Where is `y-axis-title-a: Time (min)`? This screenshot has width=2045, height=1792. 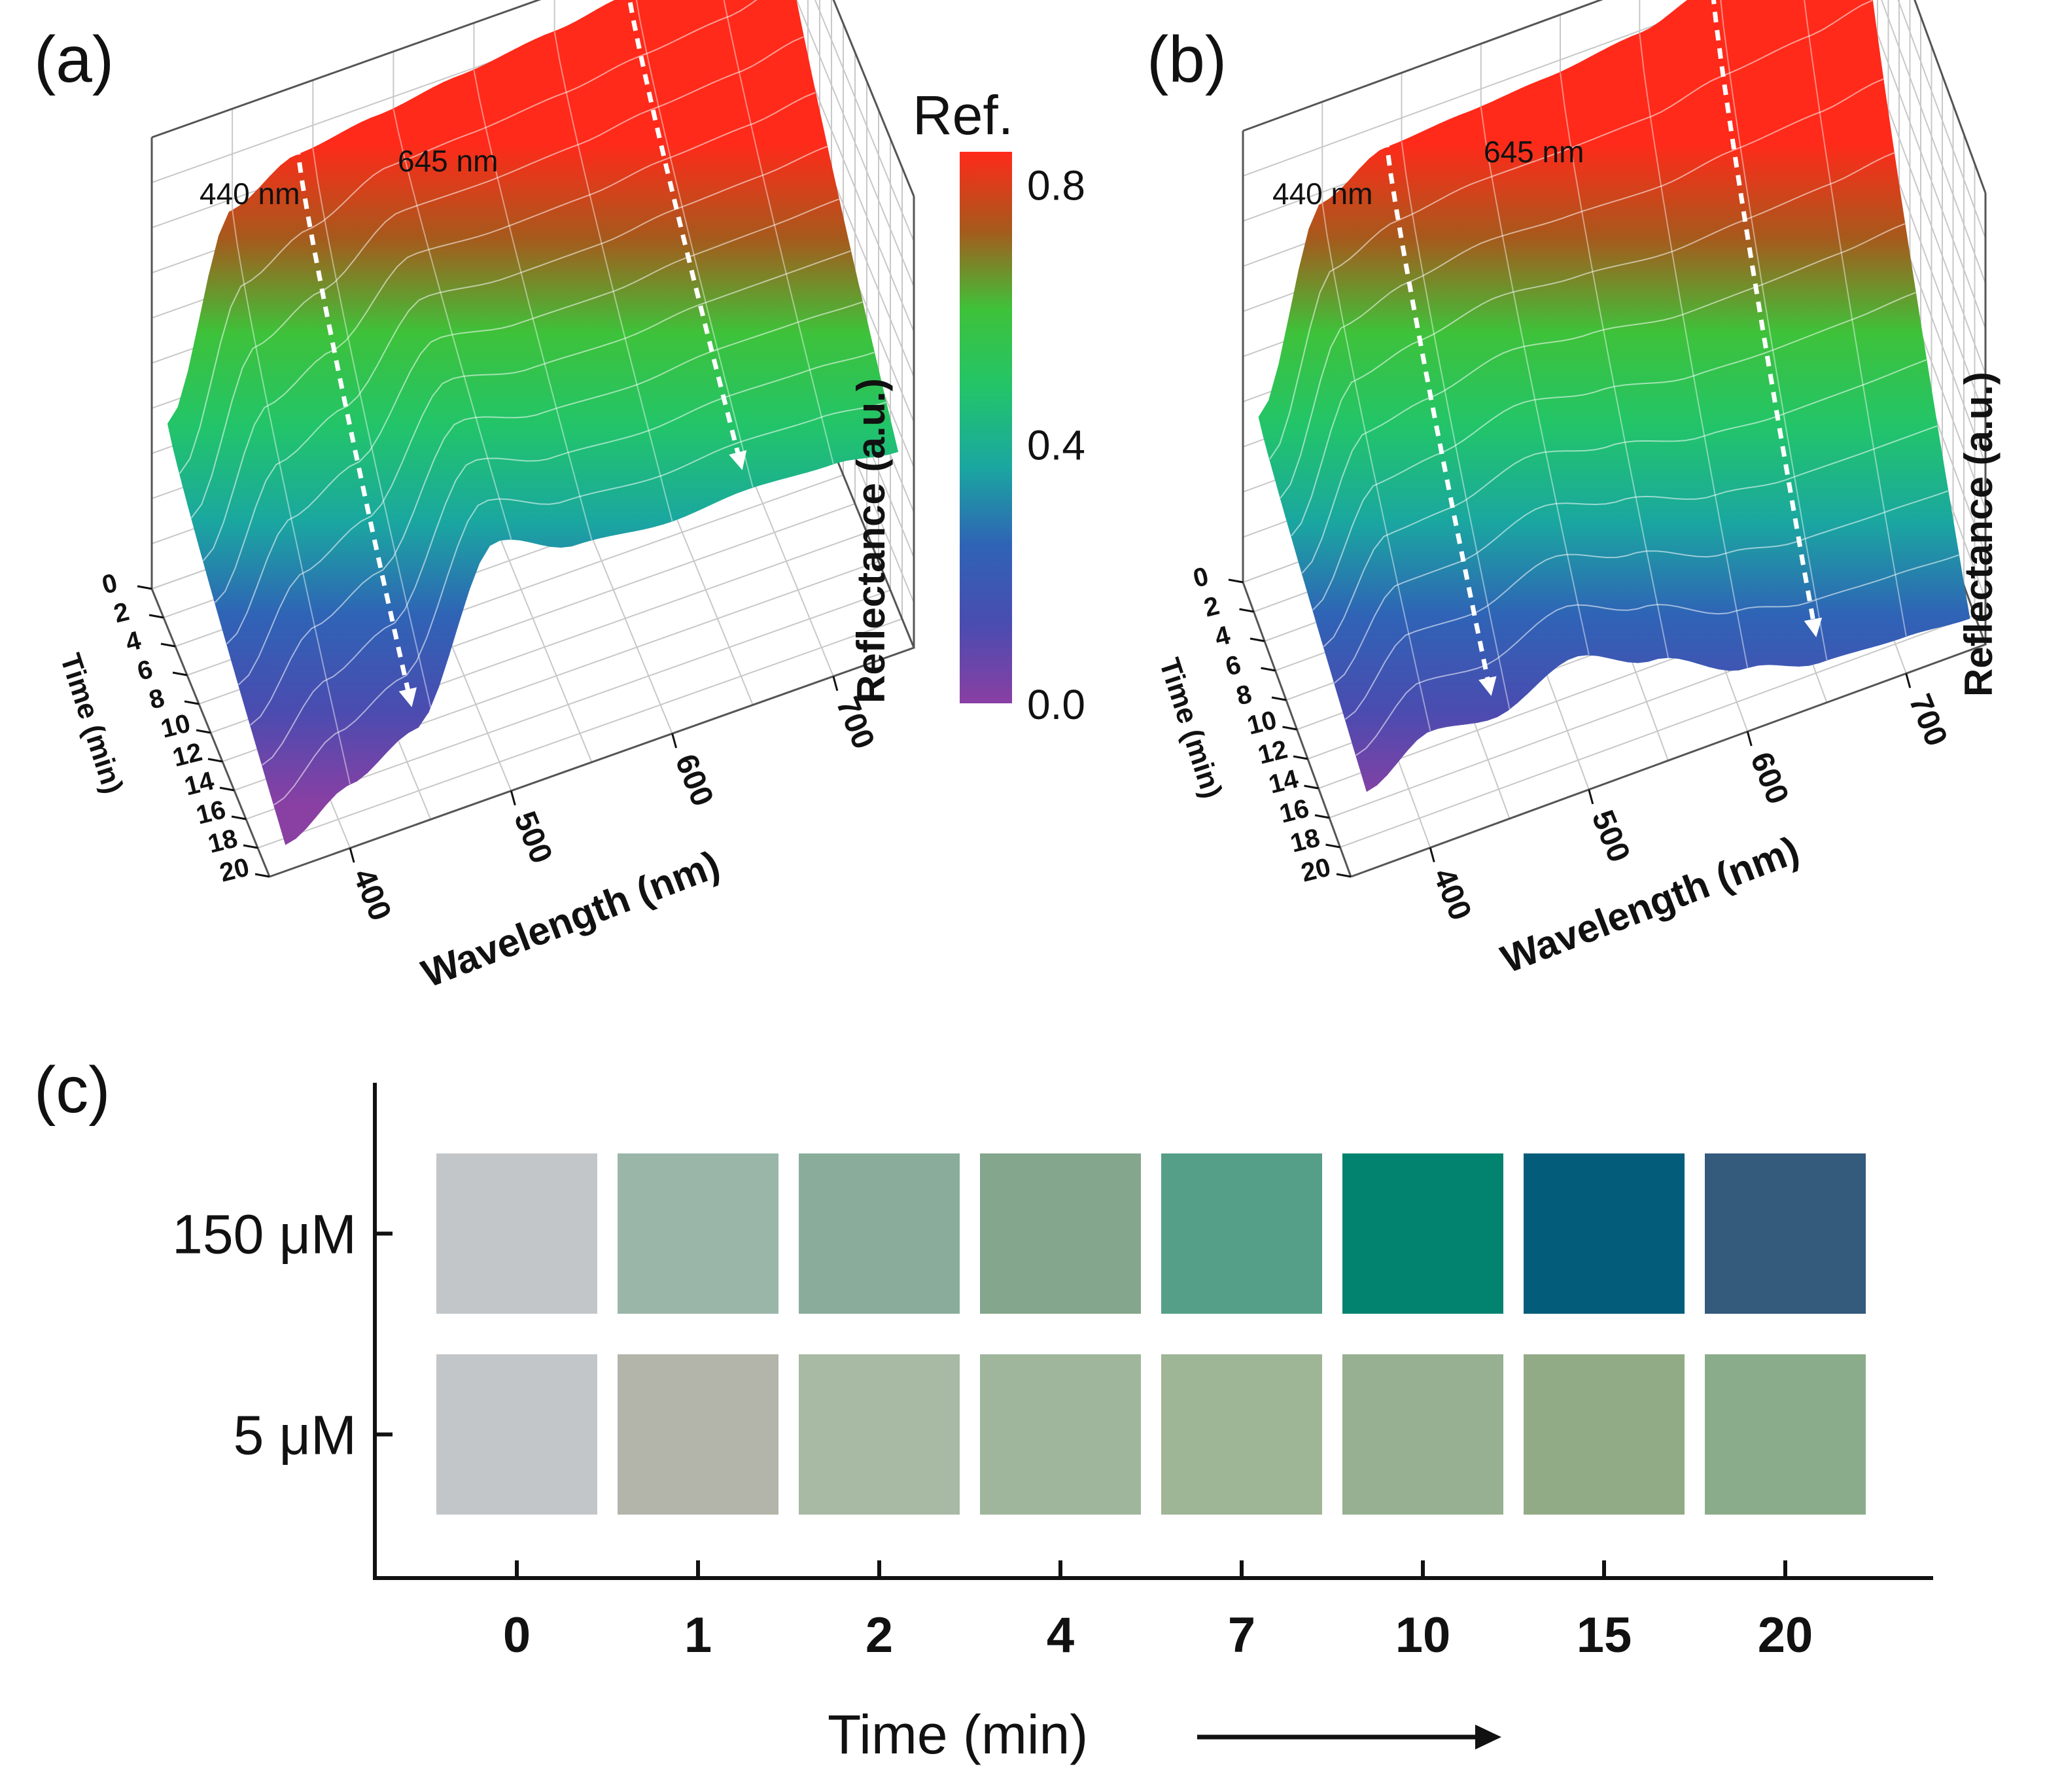
y-axis-title-a: Time (min) is located at coordinates (91, 724).